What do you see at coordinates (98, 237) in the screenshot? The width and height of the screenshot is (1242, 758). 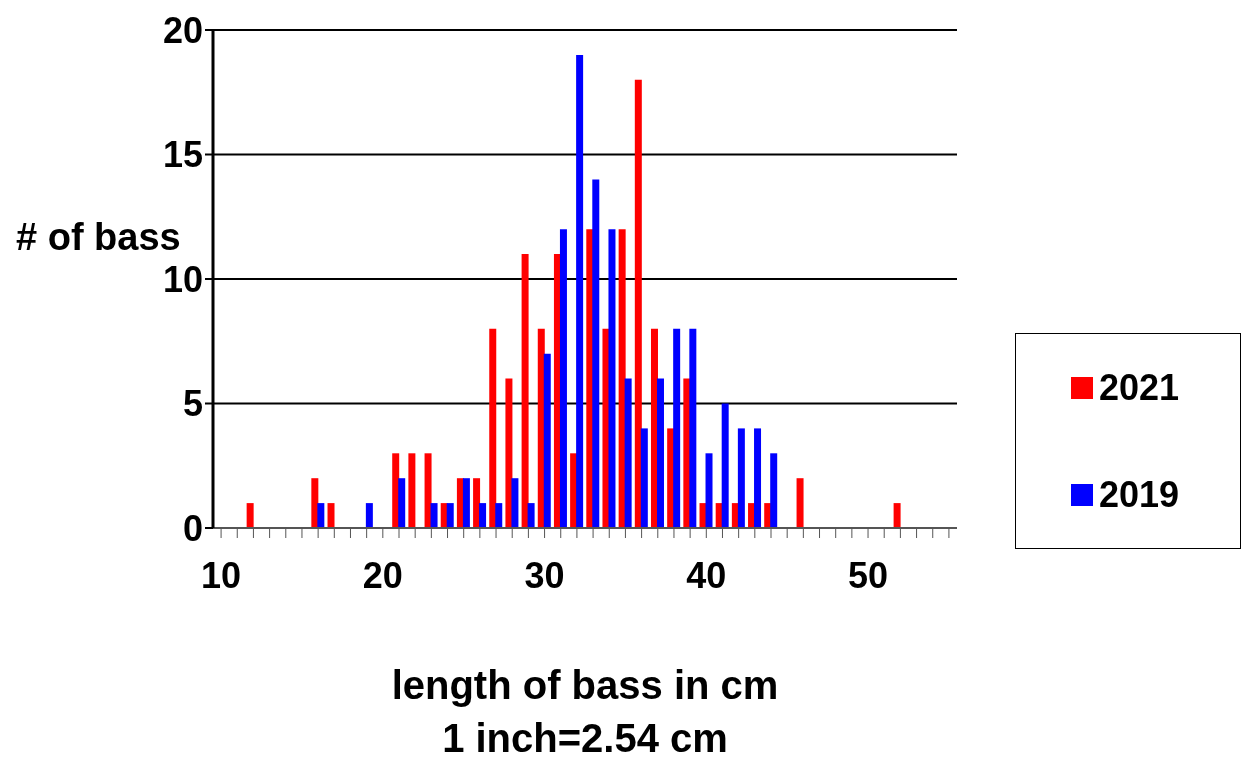 I see `y-axis-title: # of bass` at bounding box center [98, 237].